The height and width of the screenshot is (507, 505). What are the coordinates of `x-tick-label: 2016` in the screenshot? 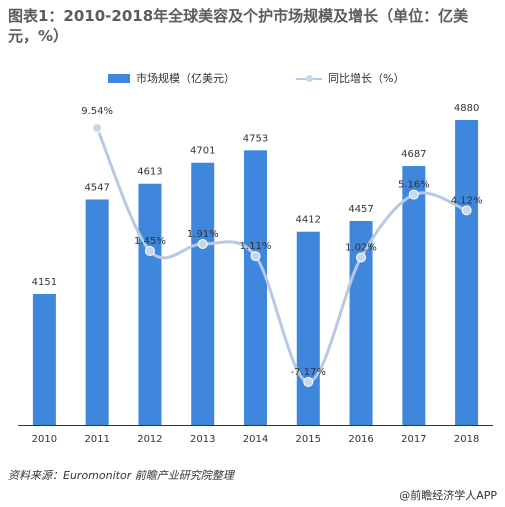 It's located at (360, 439).